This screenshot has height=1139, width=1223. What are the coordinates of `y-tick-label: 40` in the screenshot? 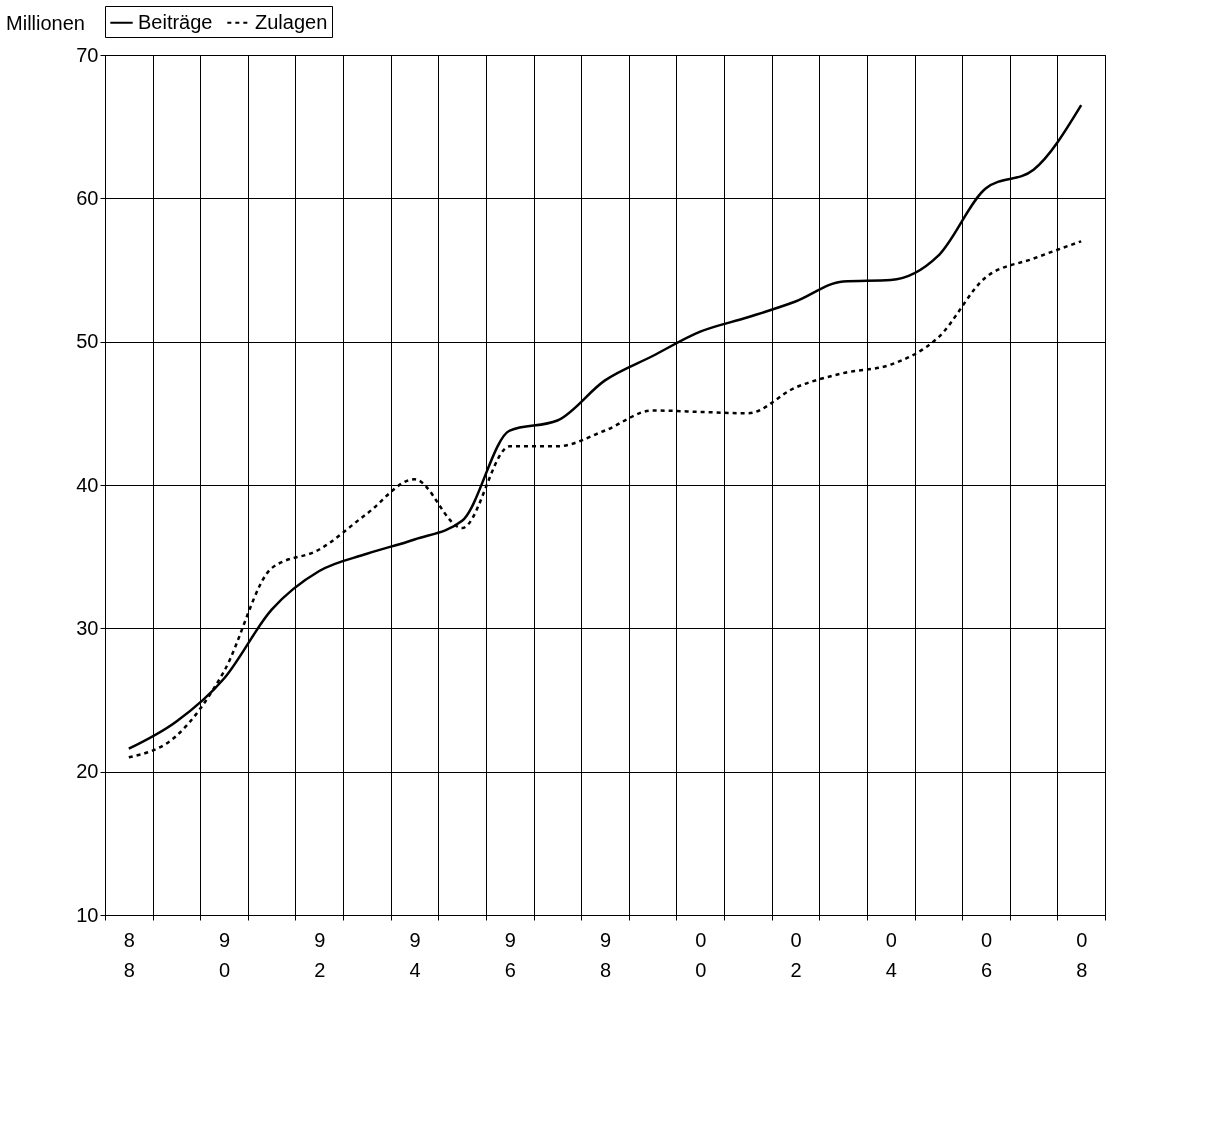 It's located at (87, 484).